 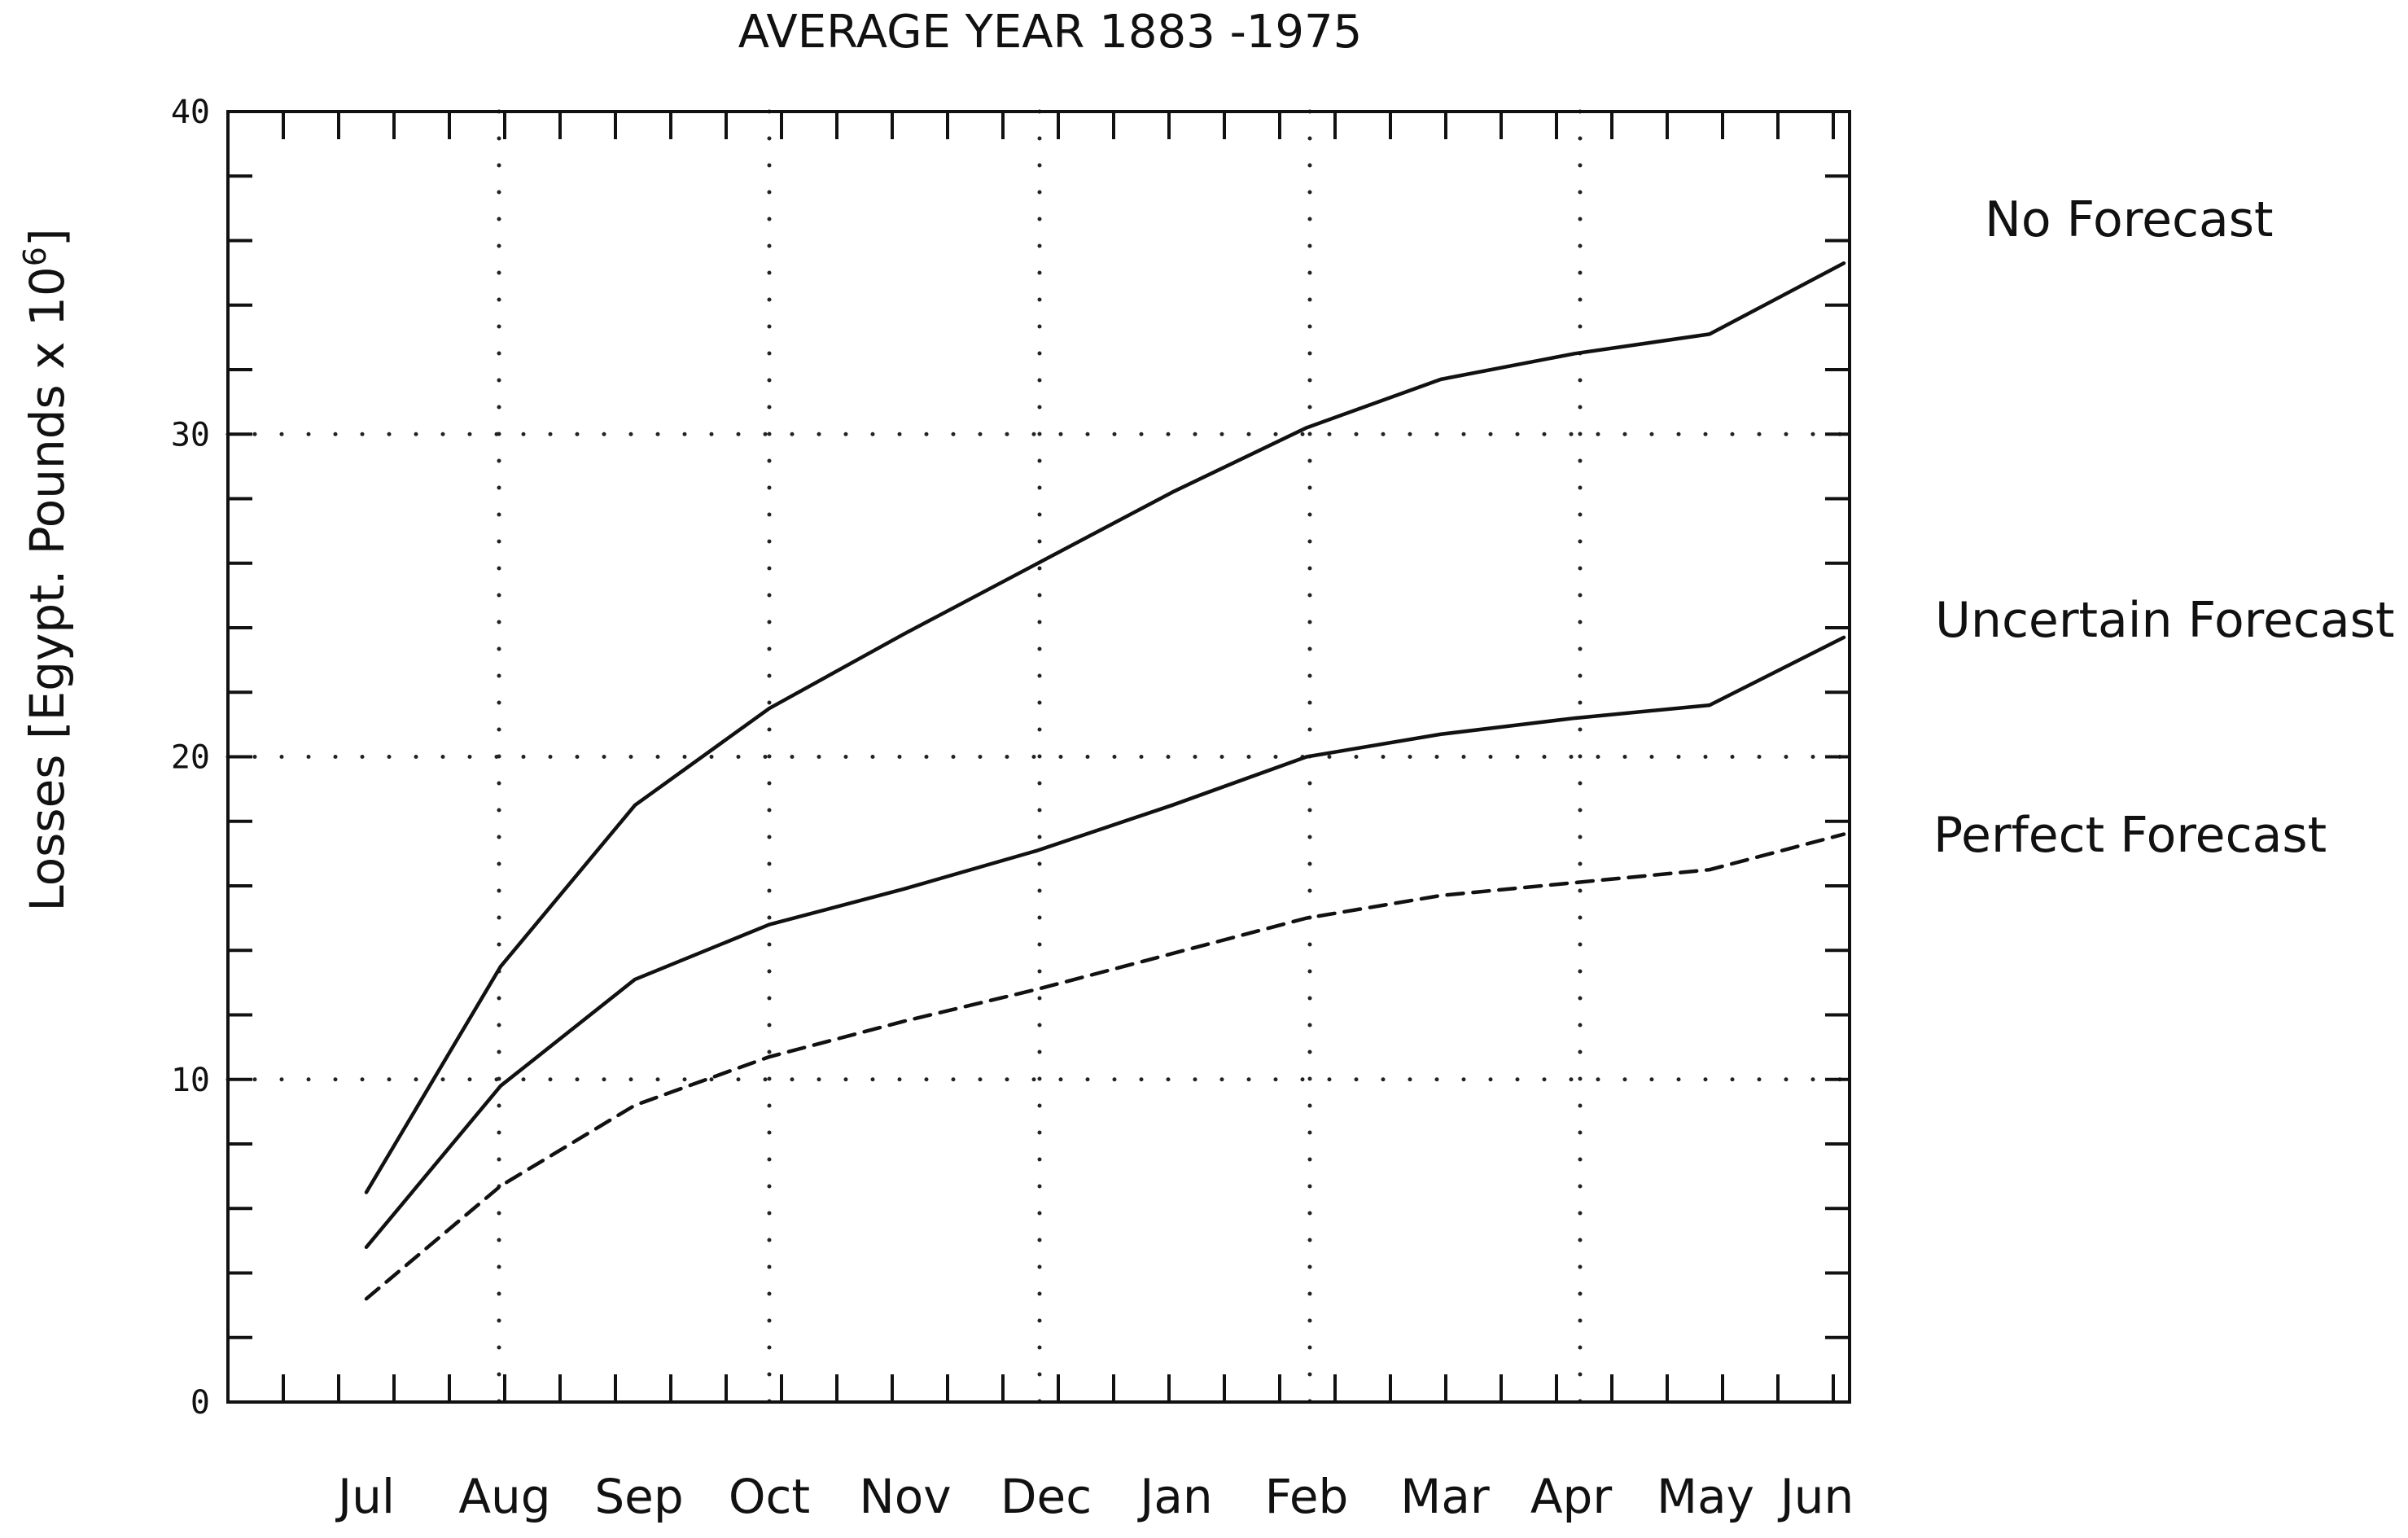 What do you see at coordinates (47, 237) in the screenshot?
I see `y-axis-label-suffix: ]` at bounding box center [47, 237].